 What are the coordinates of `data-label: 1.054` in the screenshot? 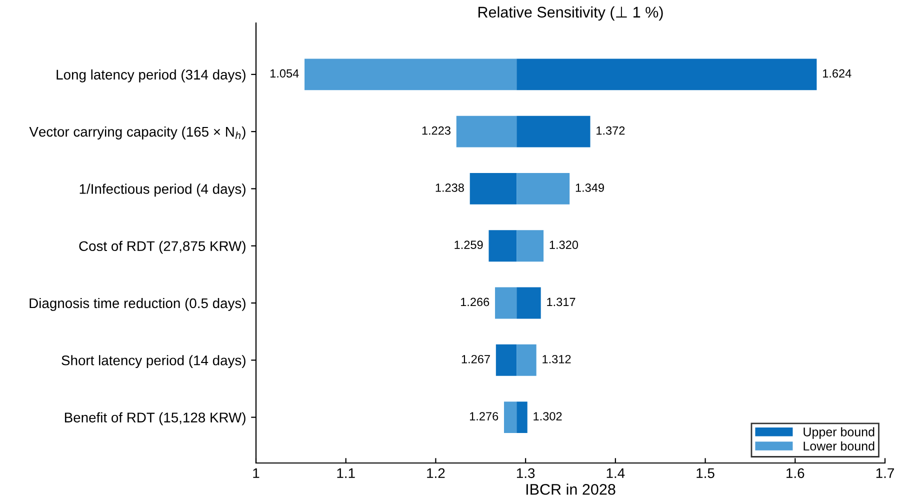 It's located at (284, 73).